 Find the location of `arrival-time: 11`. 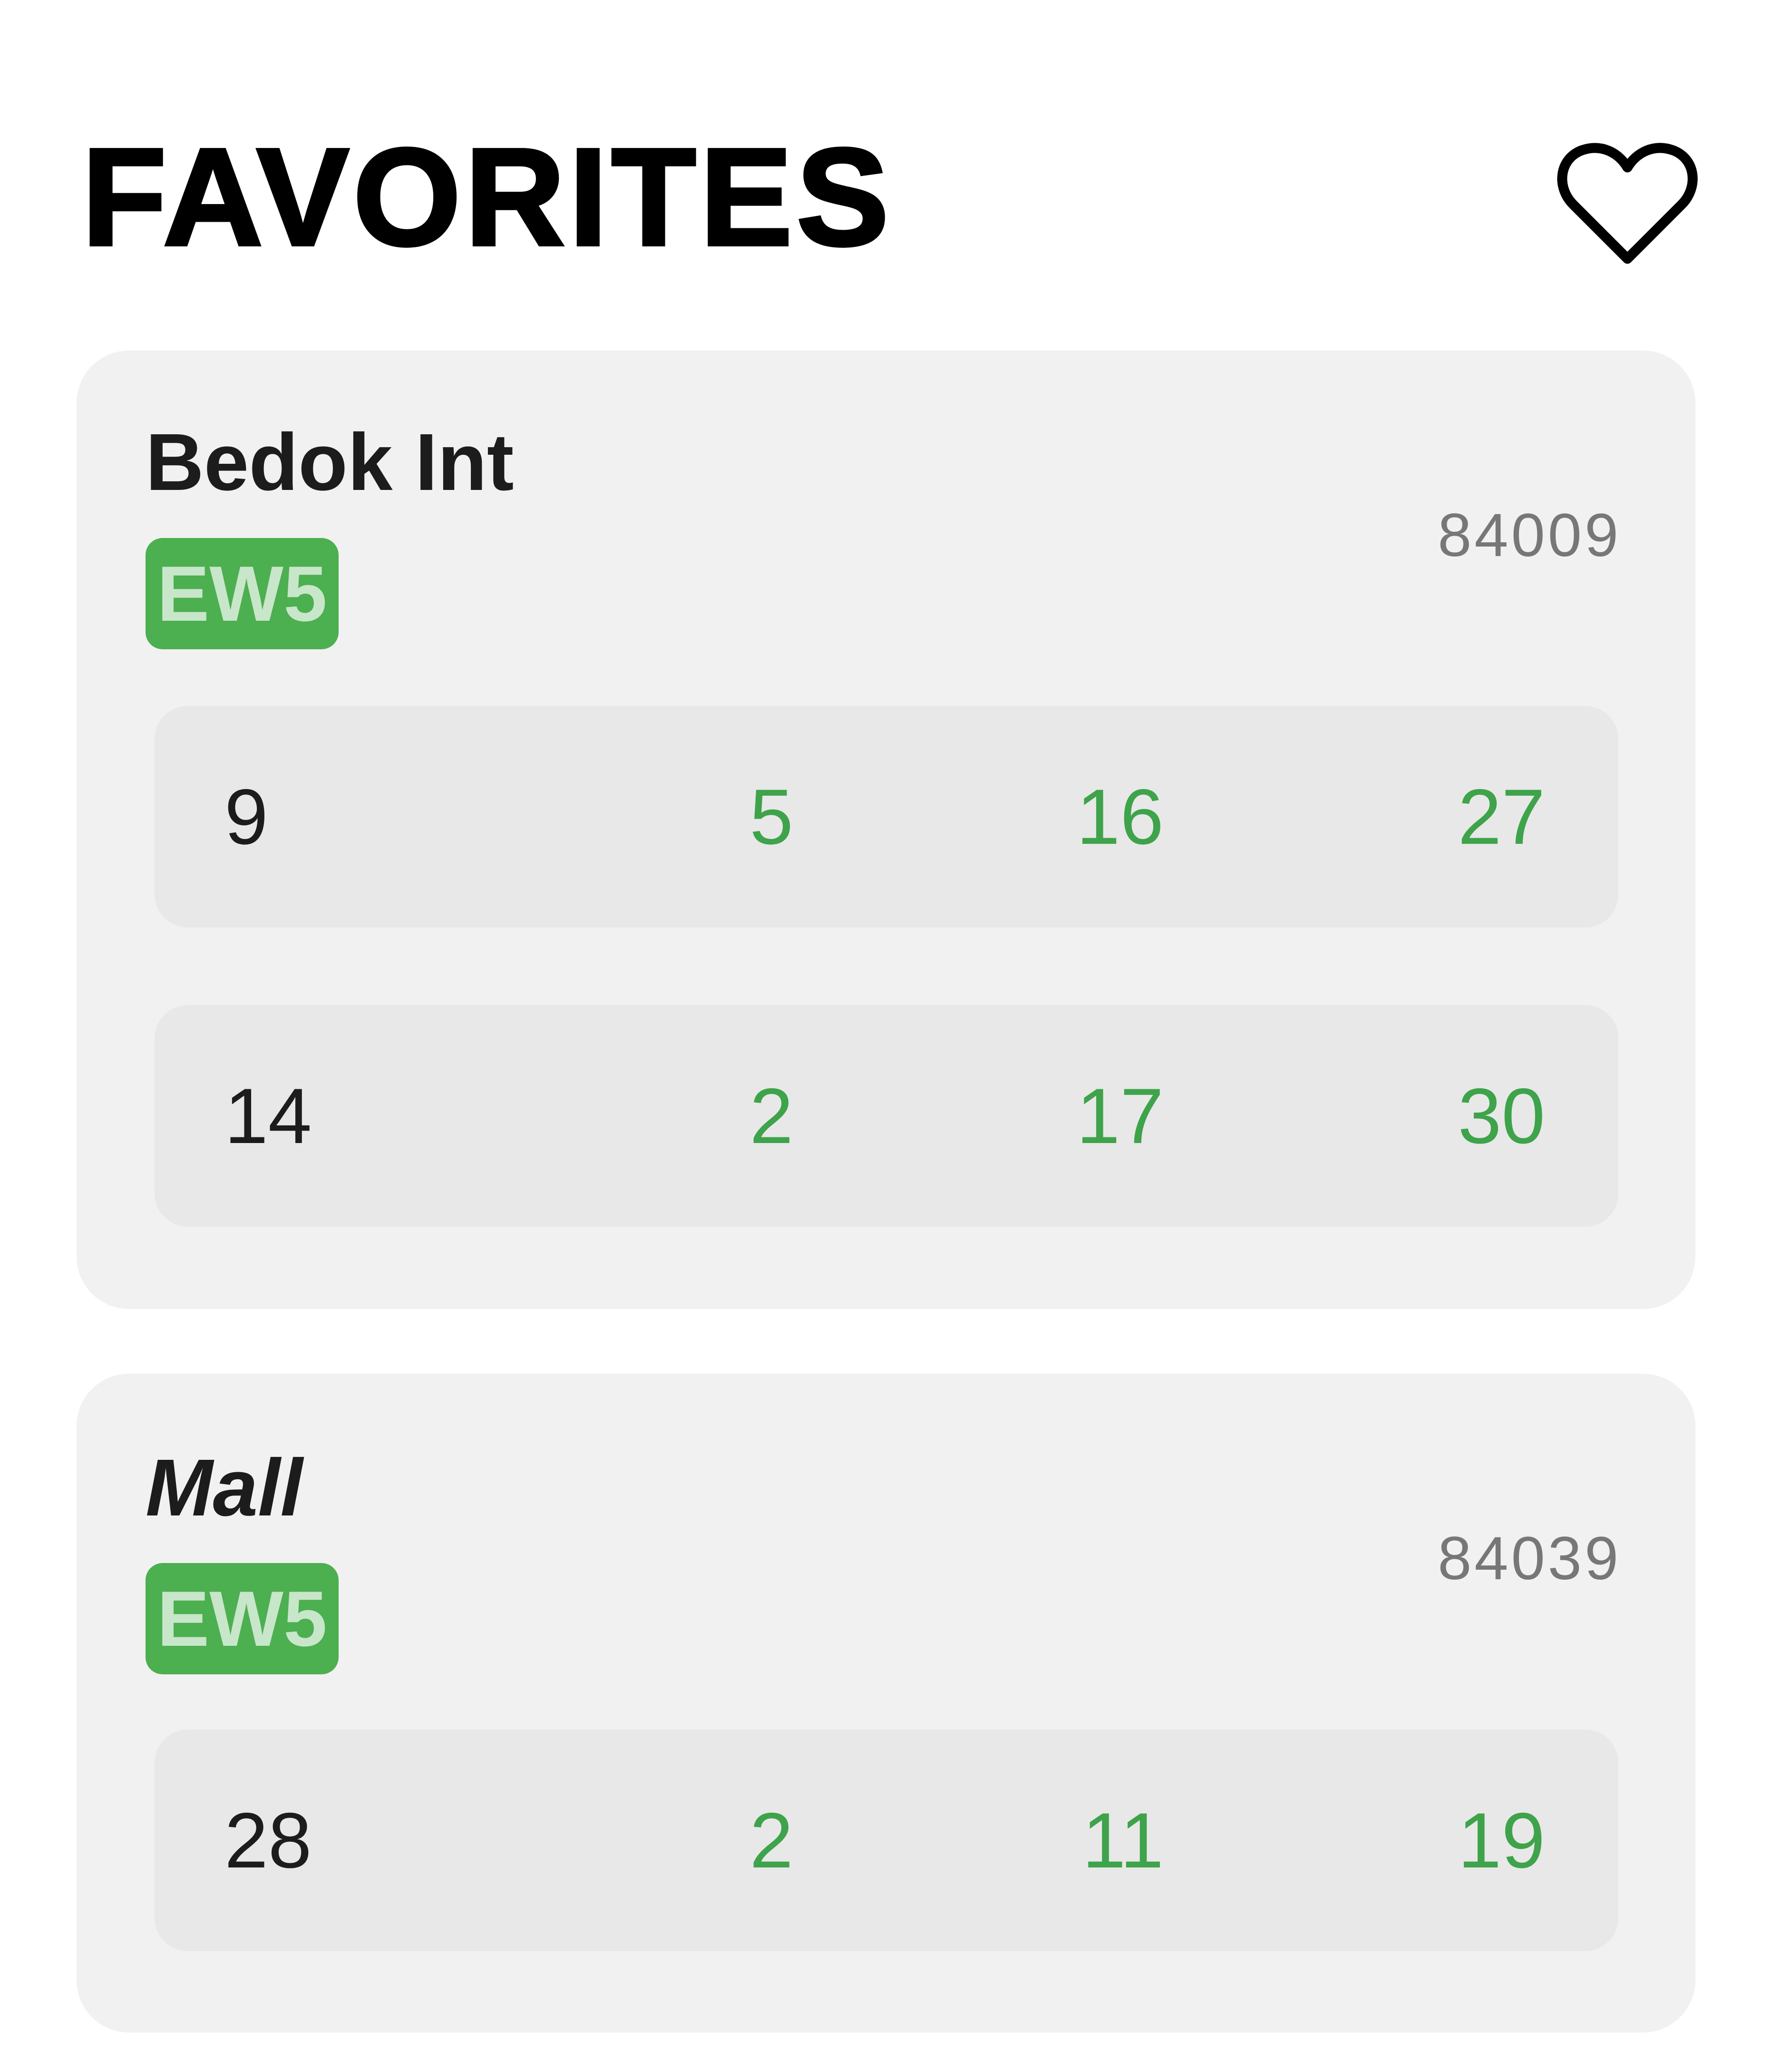

arrival-time: 11 is located at coordinates (1123, 1841).